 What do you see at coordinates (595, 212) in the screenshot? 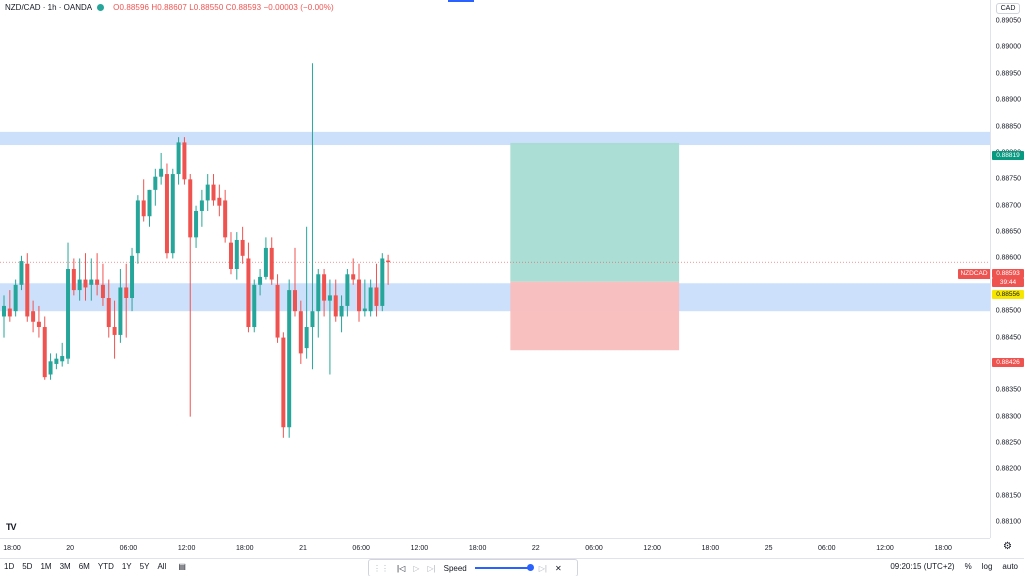
I see `profit-zone` at bounding box center [595, 212].